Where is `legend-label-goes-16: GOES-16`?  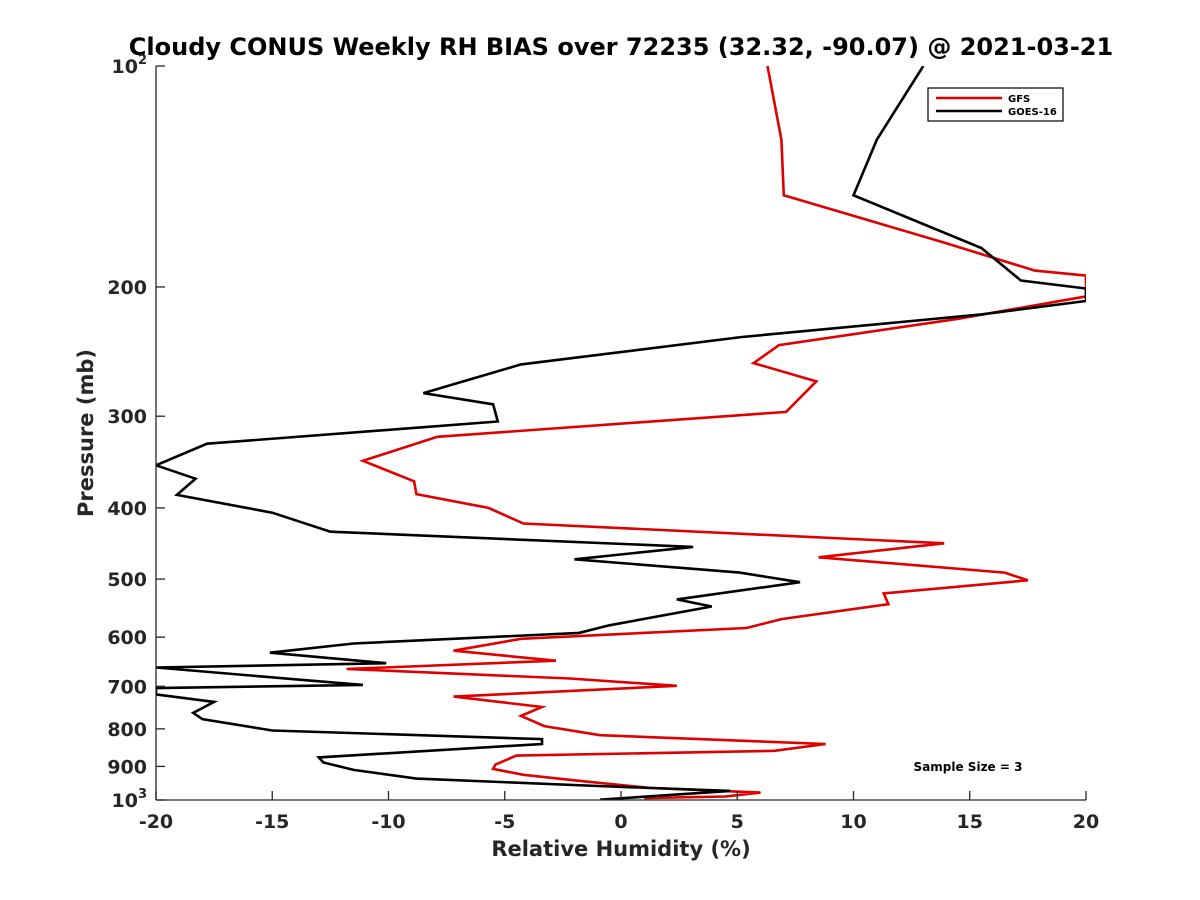
legend-label-goes-16: GOES-16 is located at coordinates (1032, 112).